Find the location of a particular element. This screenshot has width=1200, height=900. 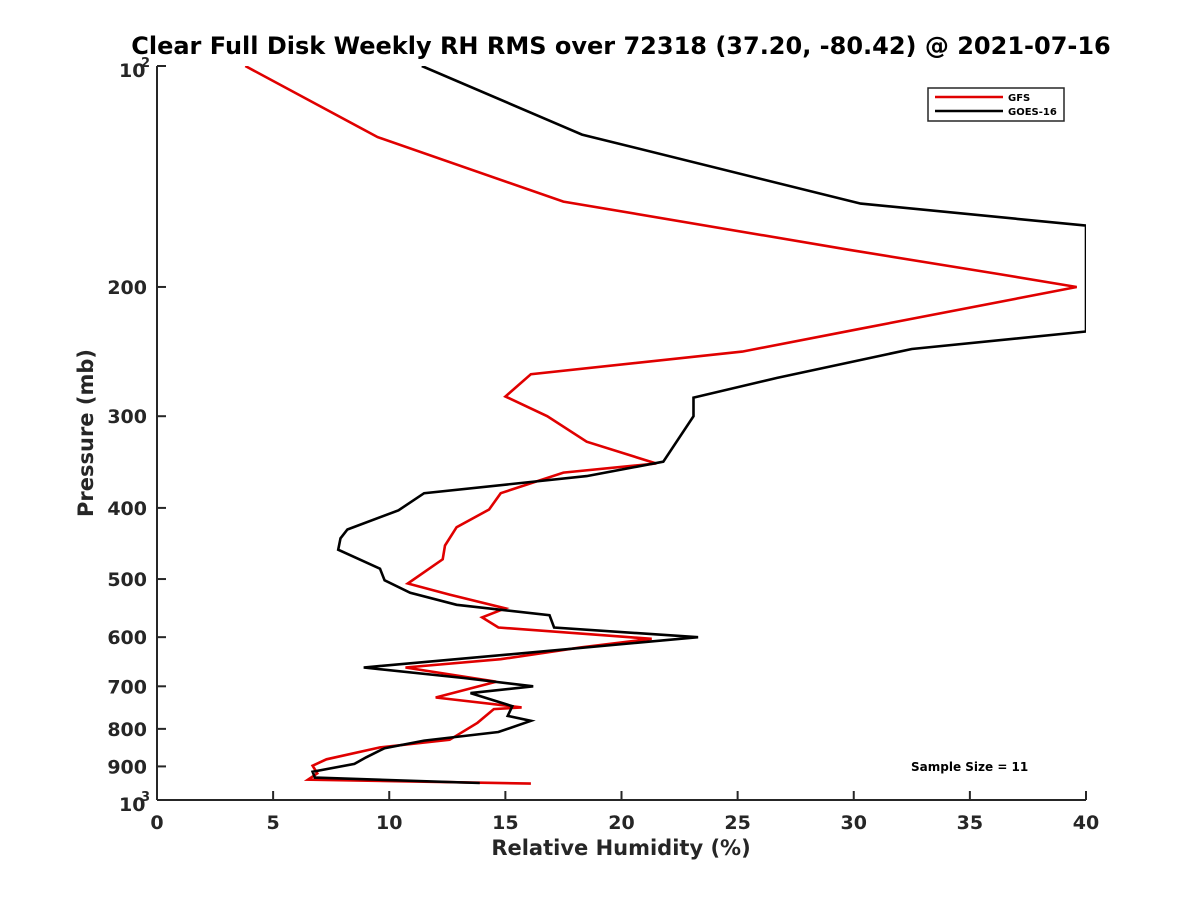

x-tick-label: 30 is located at coordinates (854, 823).